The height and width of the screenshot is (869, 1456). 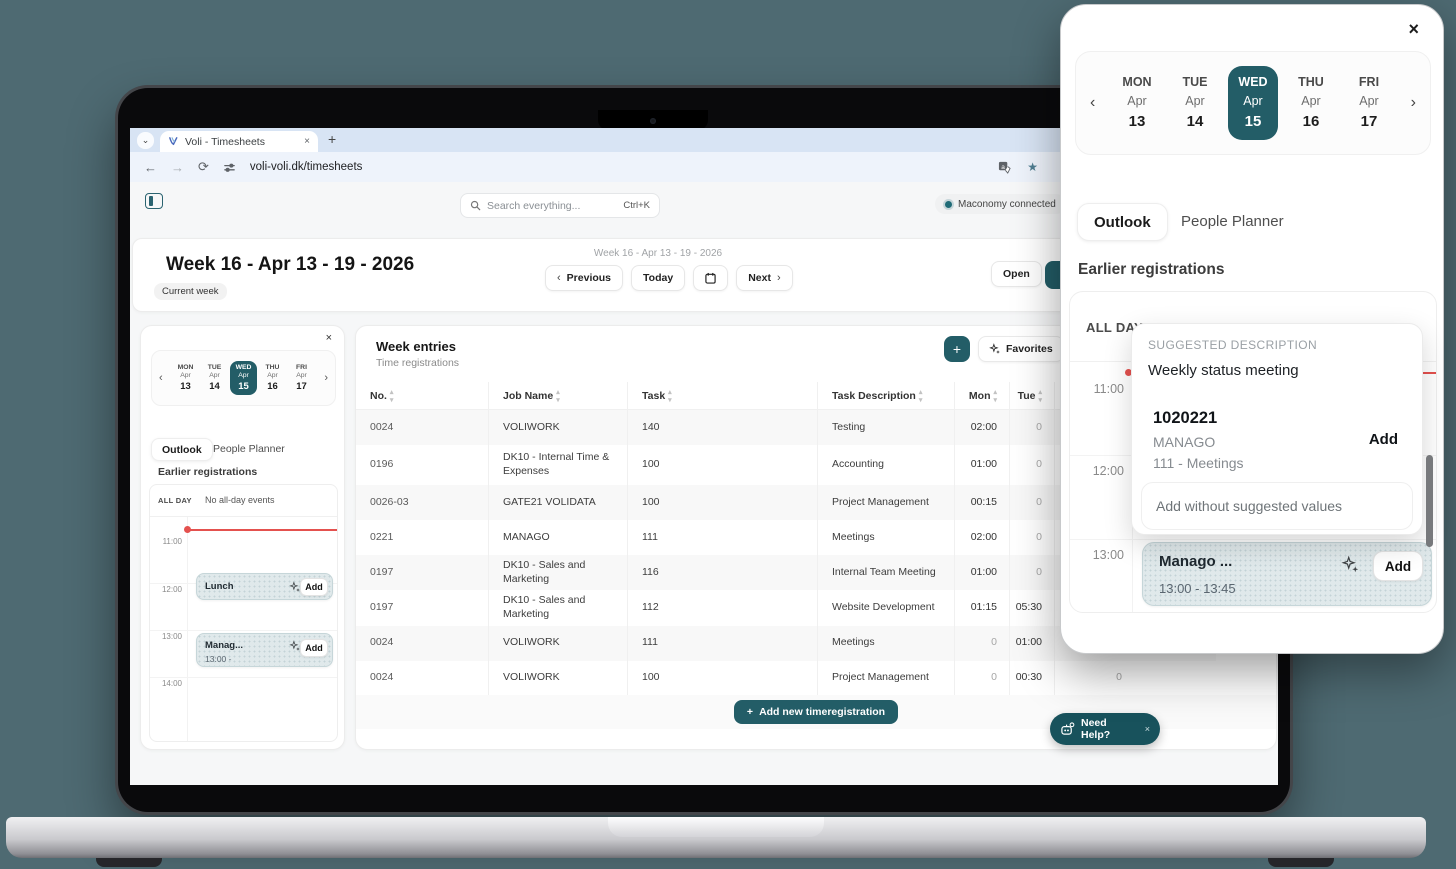 I want to click on calendar-event-manago: Manag... 13:00 - Add, so click(x=264, y=650).